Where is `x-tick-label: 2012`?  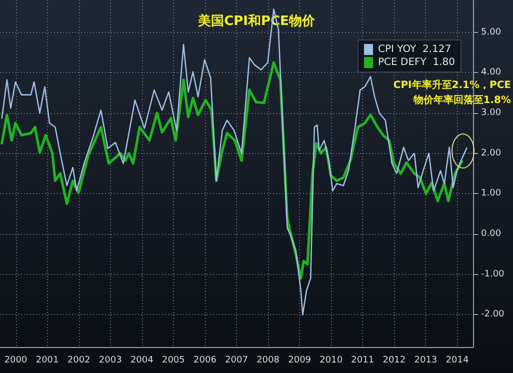
x-tick-label: 2012 is located at coordinates (394, 361).